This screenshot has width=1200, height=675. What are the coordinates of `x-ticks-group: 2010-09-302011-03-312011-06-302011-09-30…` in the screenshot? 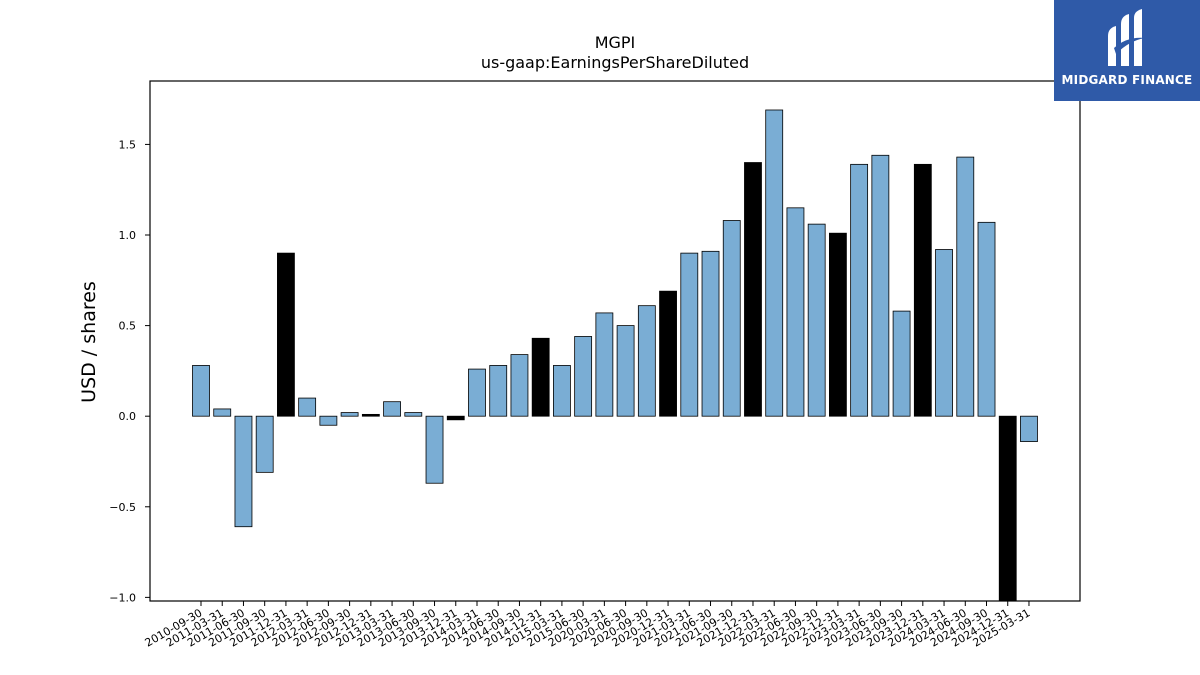 It's located at (587, 625).